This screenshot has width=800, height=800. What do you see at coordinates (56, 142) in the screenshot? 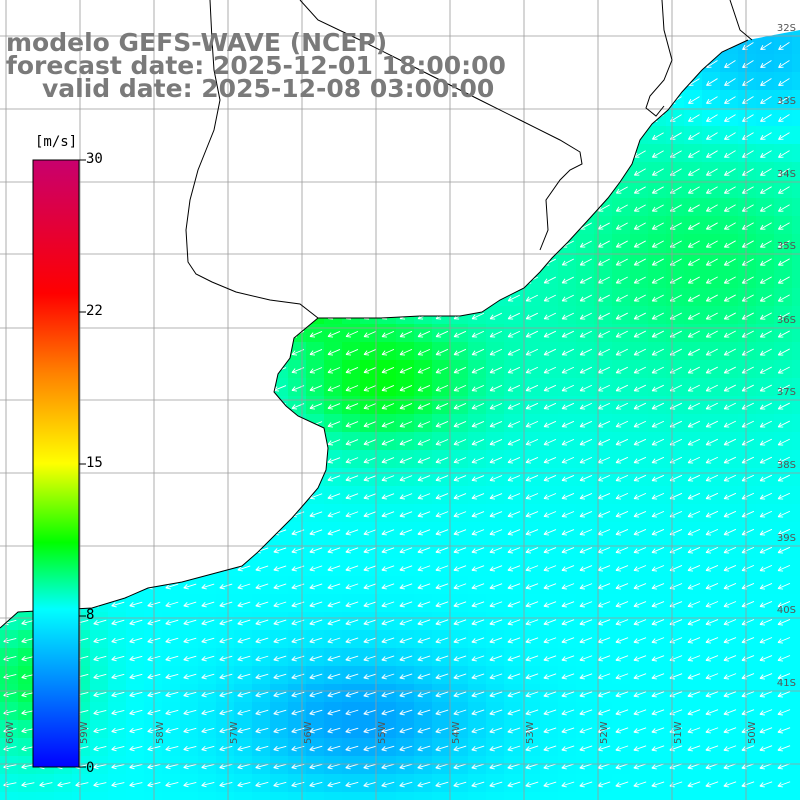
I see `colorbar-unit: [m/s]` at bounding box center [56, 142].